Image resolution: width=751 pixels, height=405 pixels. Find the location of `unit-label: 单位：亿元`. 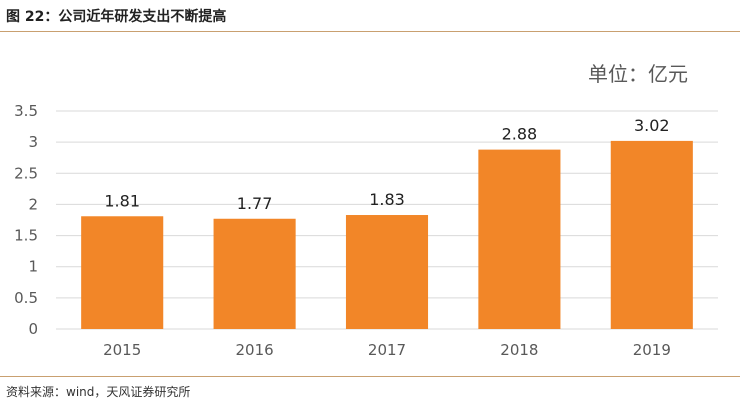

unit-label: 单位：亿元 is located at coordinates (638, 74).